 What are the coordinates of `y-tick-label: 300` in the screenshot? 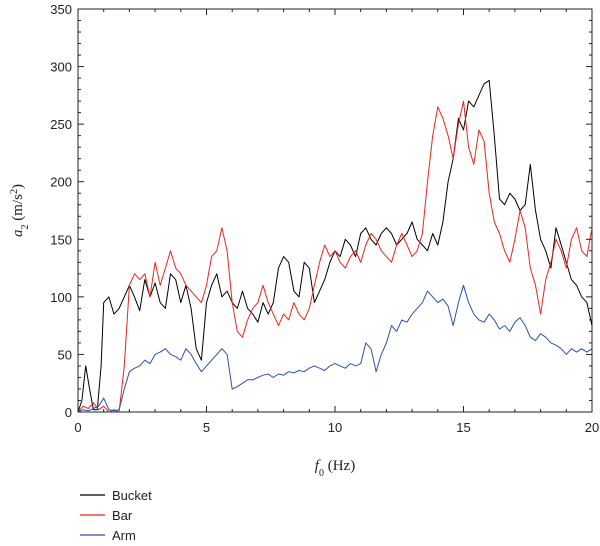 It's located at (61, 67).